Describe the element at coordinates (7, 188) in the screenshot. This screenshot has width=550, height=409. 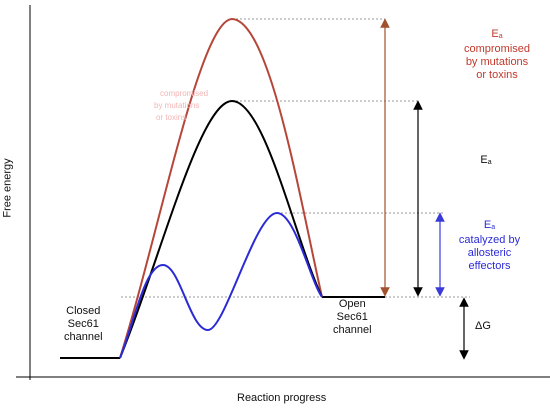
I see `y-axis-title: Free energy` at that location.